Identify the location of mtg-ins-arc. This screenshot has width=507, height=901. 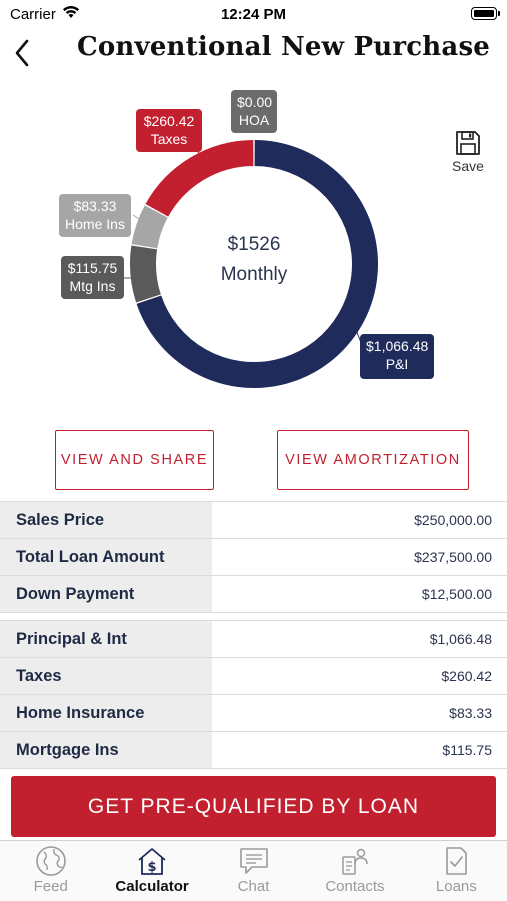
(145, 274).